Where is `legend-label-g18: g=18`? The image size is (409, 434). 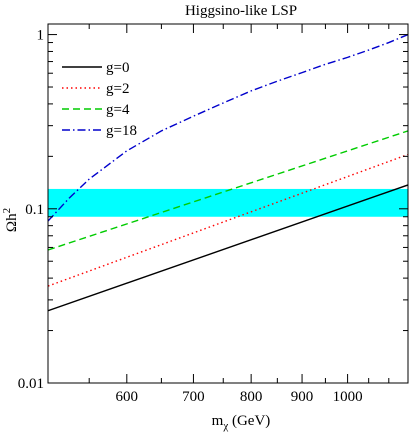
legend-label-g18: g=18 is located at coordinates (121, 131).